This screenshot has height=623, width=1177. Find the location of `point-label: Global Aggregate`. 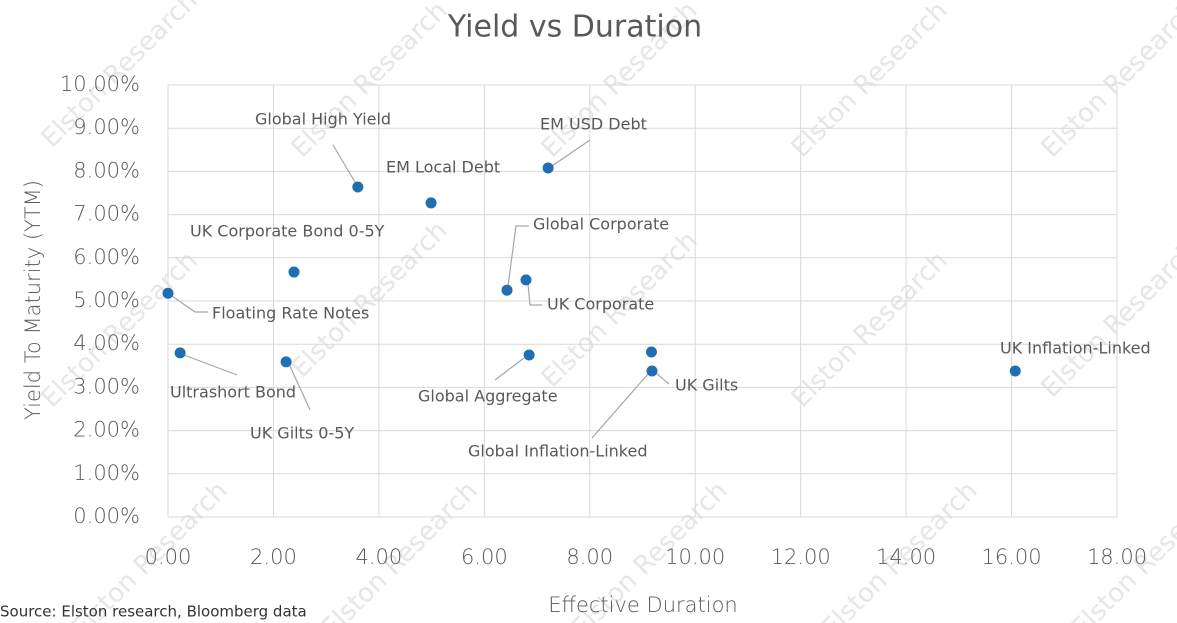

point-label: Global Aggregate is located at coordinates (488, 396).